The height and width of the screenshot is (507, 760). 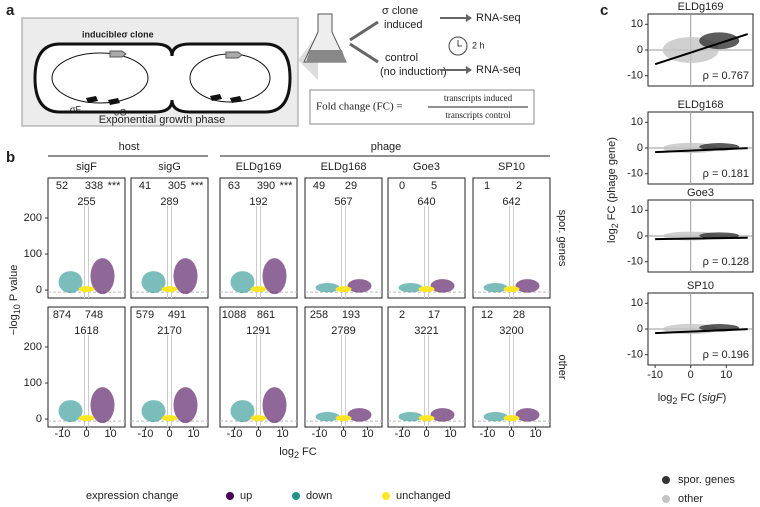 I want to click on flask-liquid, so click(x=326, y=56).